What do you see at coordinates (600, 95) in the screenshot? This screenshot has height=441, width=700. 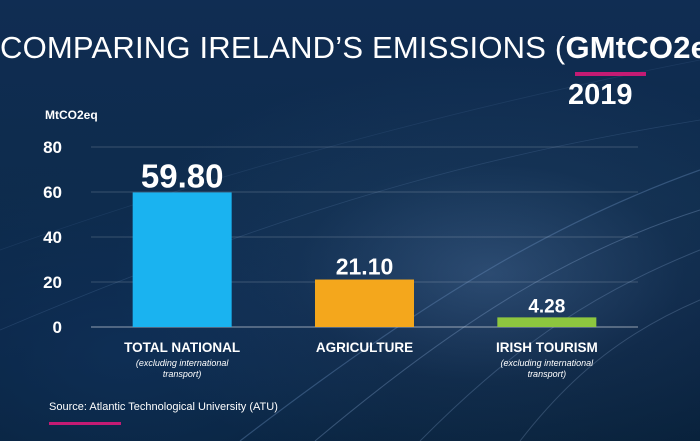 I see `year-label: 2019` at bounding box center [600, 95].